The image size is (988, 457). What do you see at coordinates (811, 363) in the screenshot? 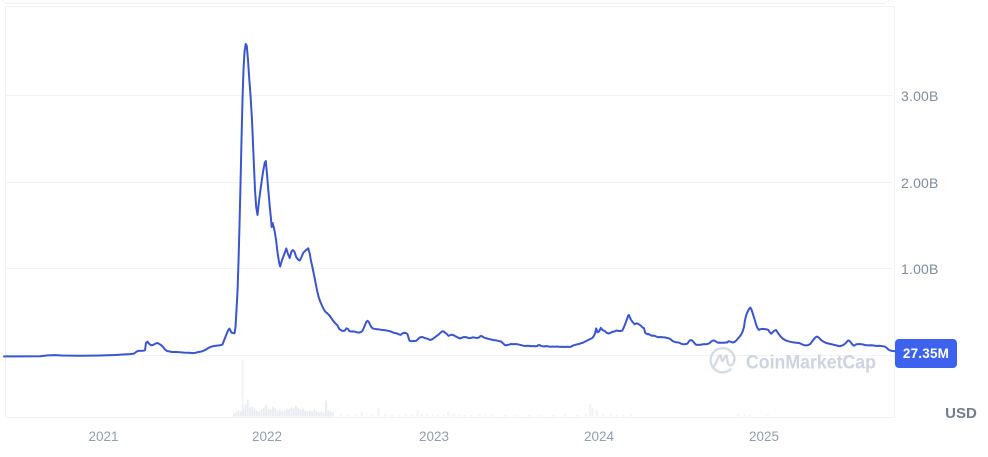
I see `svg-text: CoinMarketCap` at bounding box center [811, 363].